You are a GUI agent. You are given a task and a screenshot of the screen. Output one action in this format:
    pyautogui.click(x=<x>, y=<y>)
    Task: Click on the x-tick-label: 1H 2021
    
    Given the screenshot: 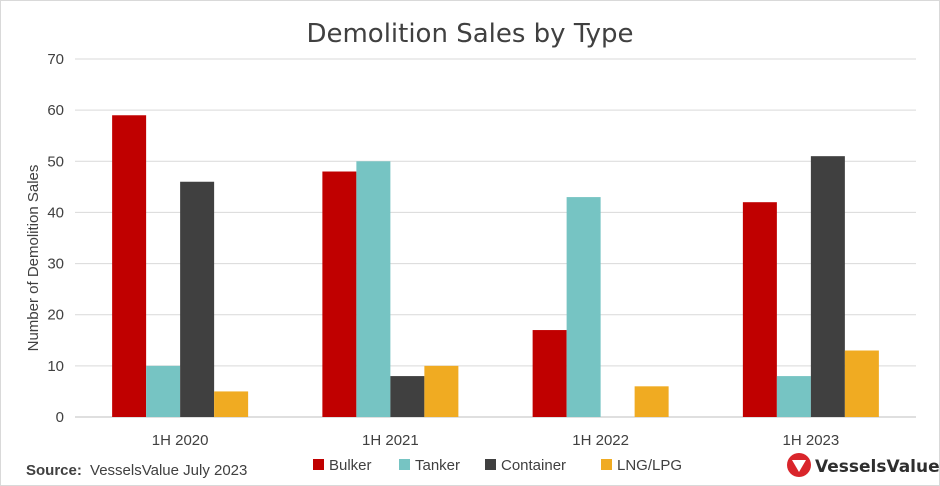 What is the action you would take?
    pyautogui.click(x=390, y=440)
    